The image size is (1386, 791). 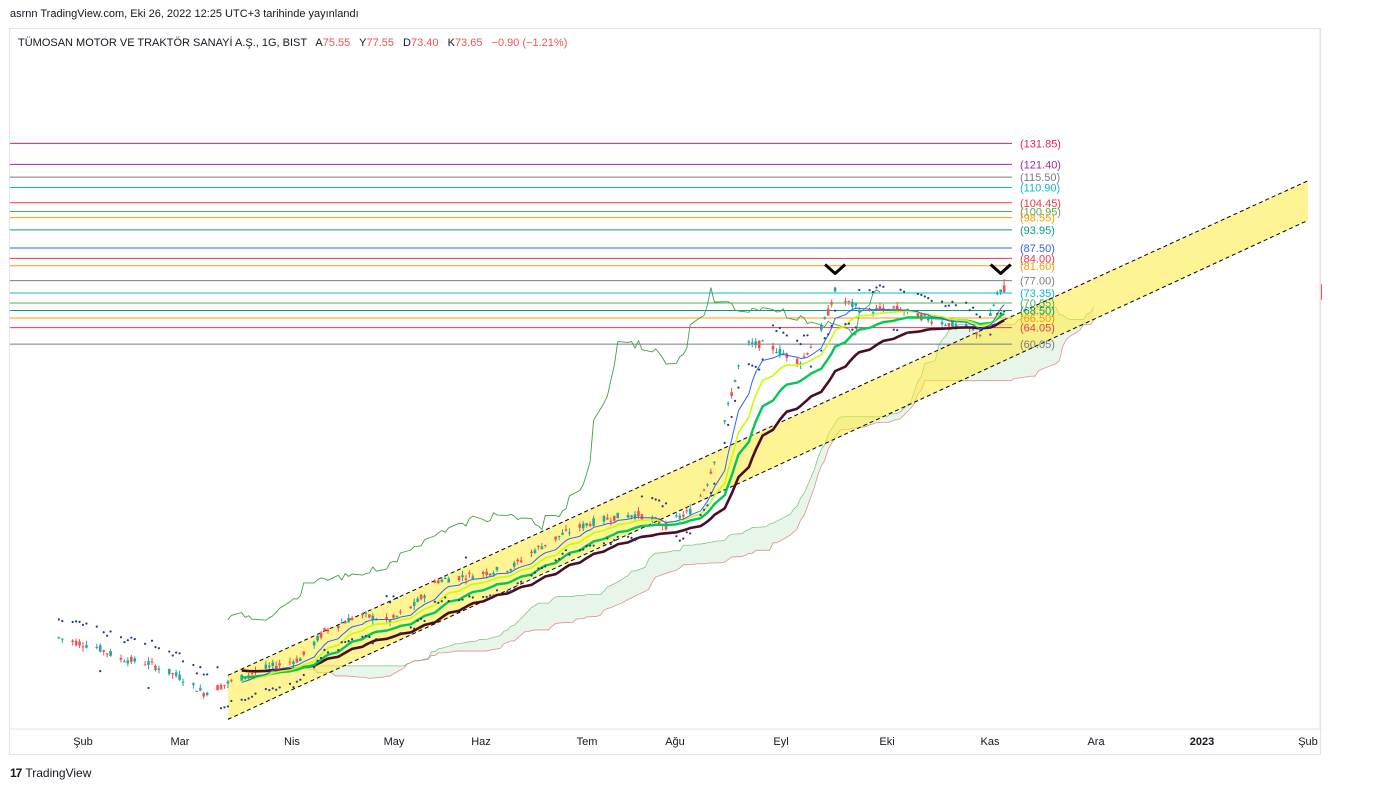 What do you see at coordinates (1040, 178) in the screenshot?
I see `level-label-2: (115.50)` at bounding box center [1040, 178].